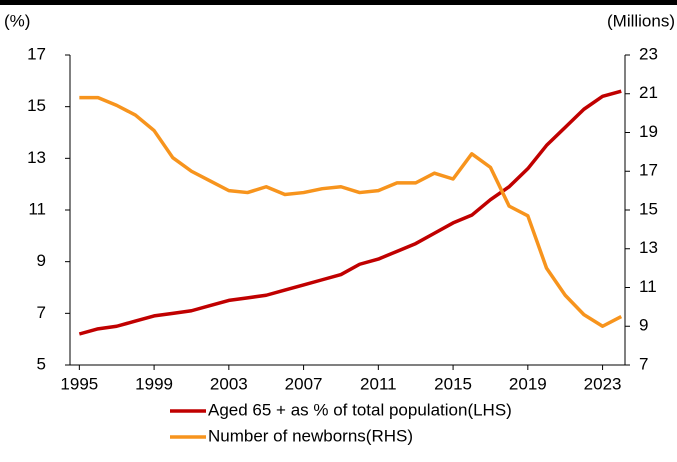 The image size is (677, 462). Describe the element at coordinates (648, 286) in the screenshot. I see `y2-tick-label: 11` at that location.